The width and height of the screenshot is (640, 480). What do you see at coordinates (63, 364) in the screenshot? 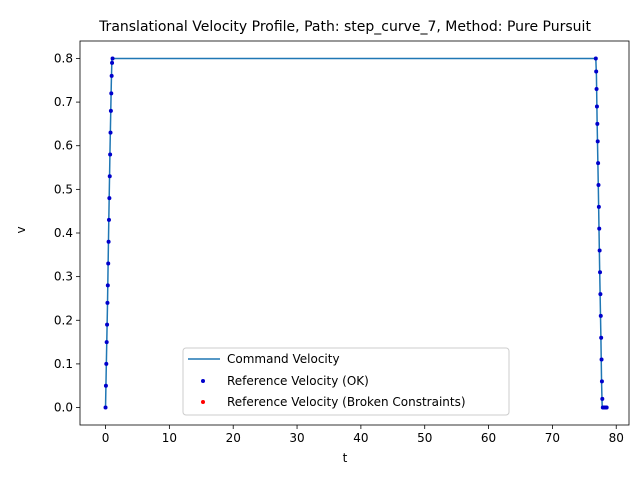
I see `y-tick-label: 0.1` at bounding box center [63, 364].